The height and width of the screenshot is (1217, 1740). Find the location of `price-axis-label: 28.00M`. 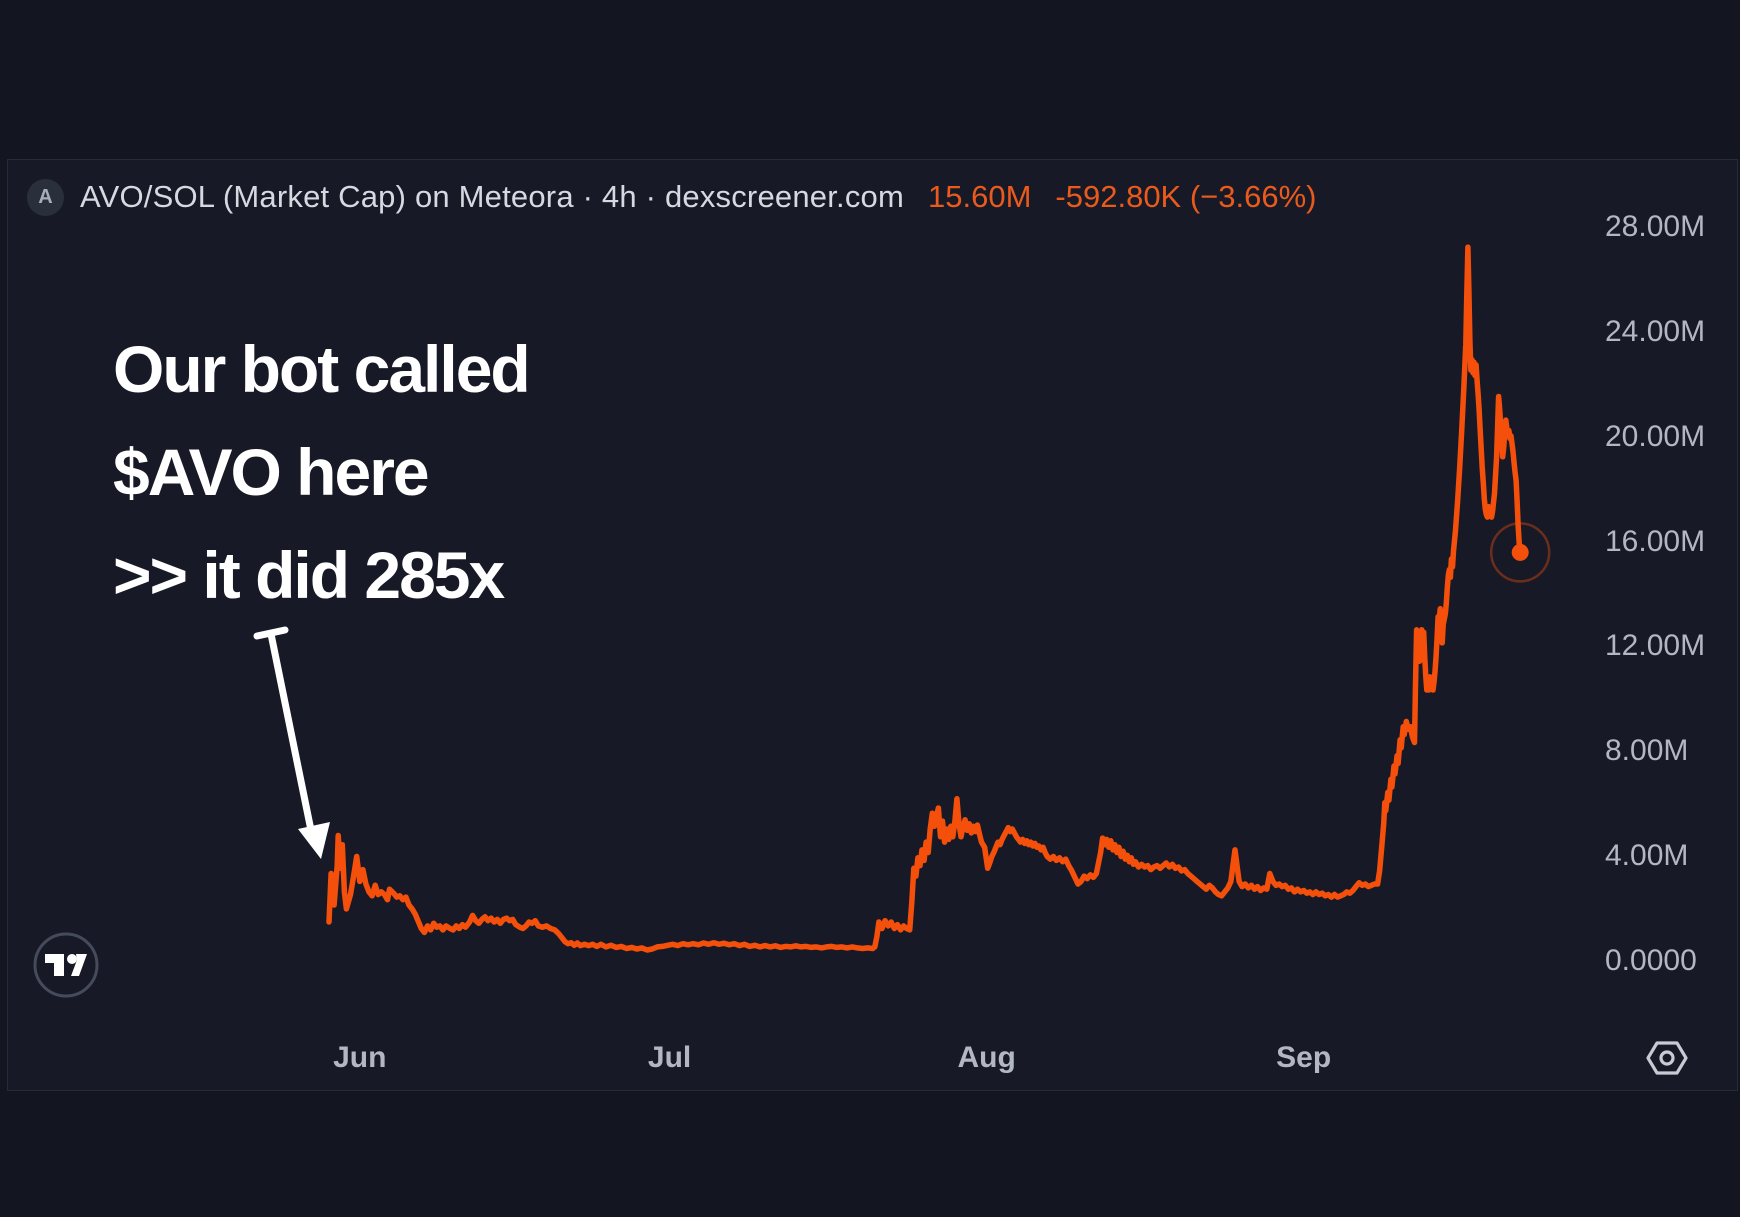

price-axis-label: 28.00M is located at coordinates (1655, 227).